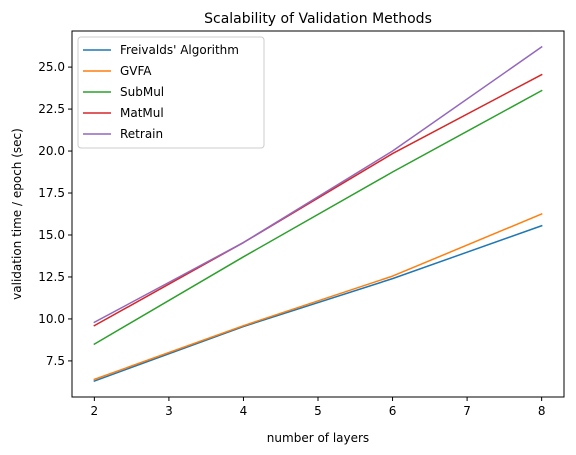 This screenshot has width=576, height=455. What do you see at coordinates (51, 193) in the screenshot?
I see `y-tick-label: 17.5` at bounding box center [51, 193].